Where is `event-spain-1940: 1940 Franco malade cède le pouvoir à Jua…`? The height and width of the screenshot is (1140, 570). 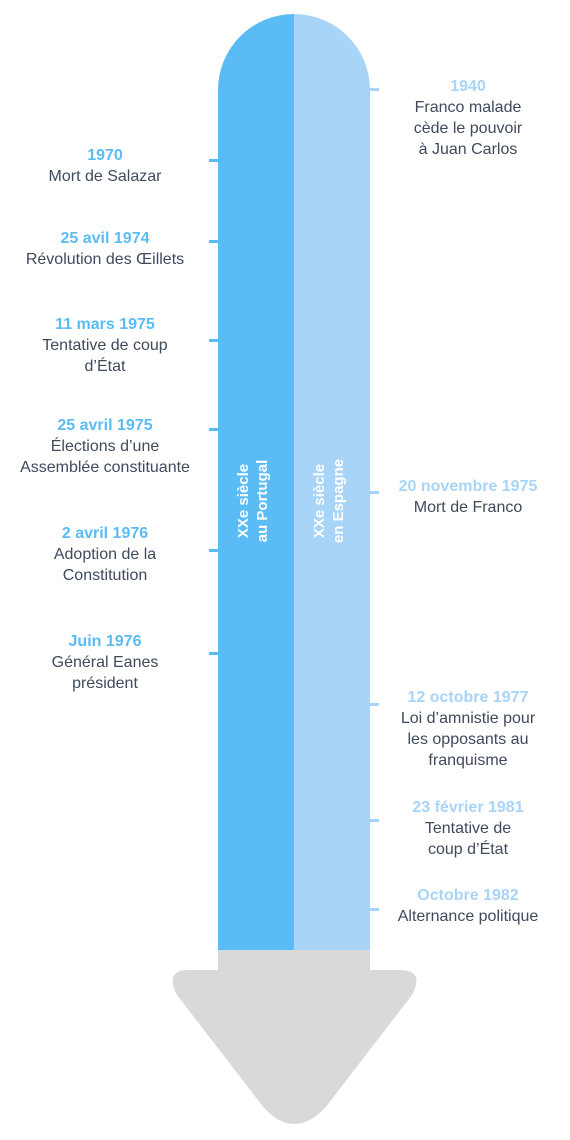
event-spain-1940: 1940 Franco malade cède le pouvoir à Jua… is located at coordinates (468, 118).